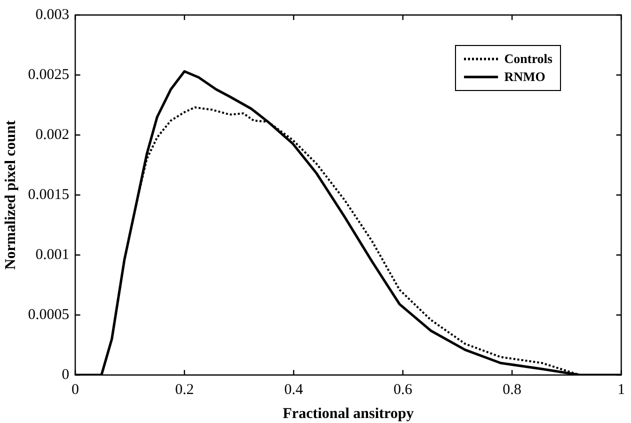 This screenshot has width=631, height=423. Describe the element at coordinates (528, 59) in the screenshot. I see `legend-label: Controls` at that location.